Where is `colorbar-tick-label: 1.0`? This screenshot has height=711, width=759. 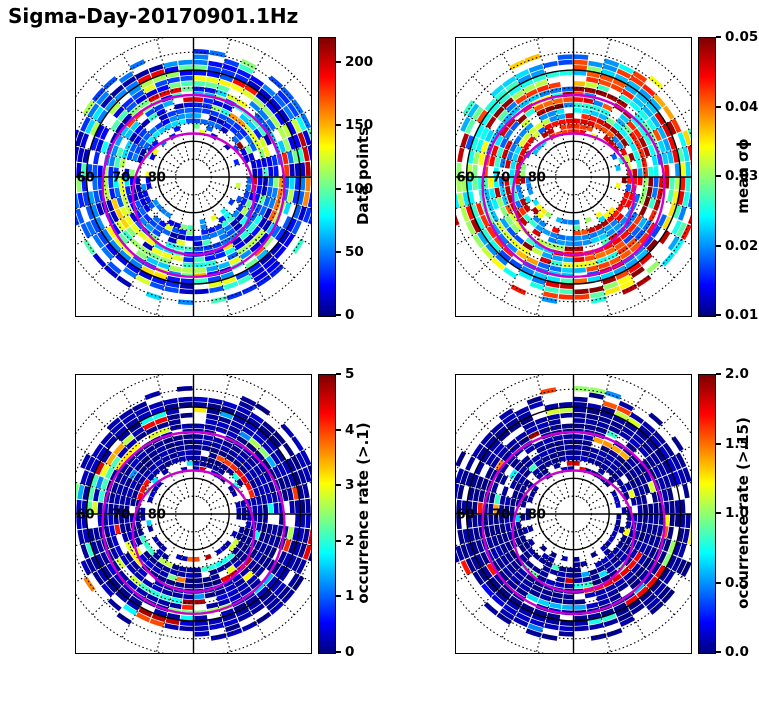
colorbar-tick-label: 1.0 is located at coordinates (737, 513).